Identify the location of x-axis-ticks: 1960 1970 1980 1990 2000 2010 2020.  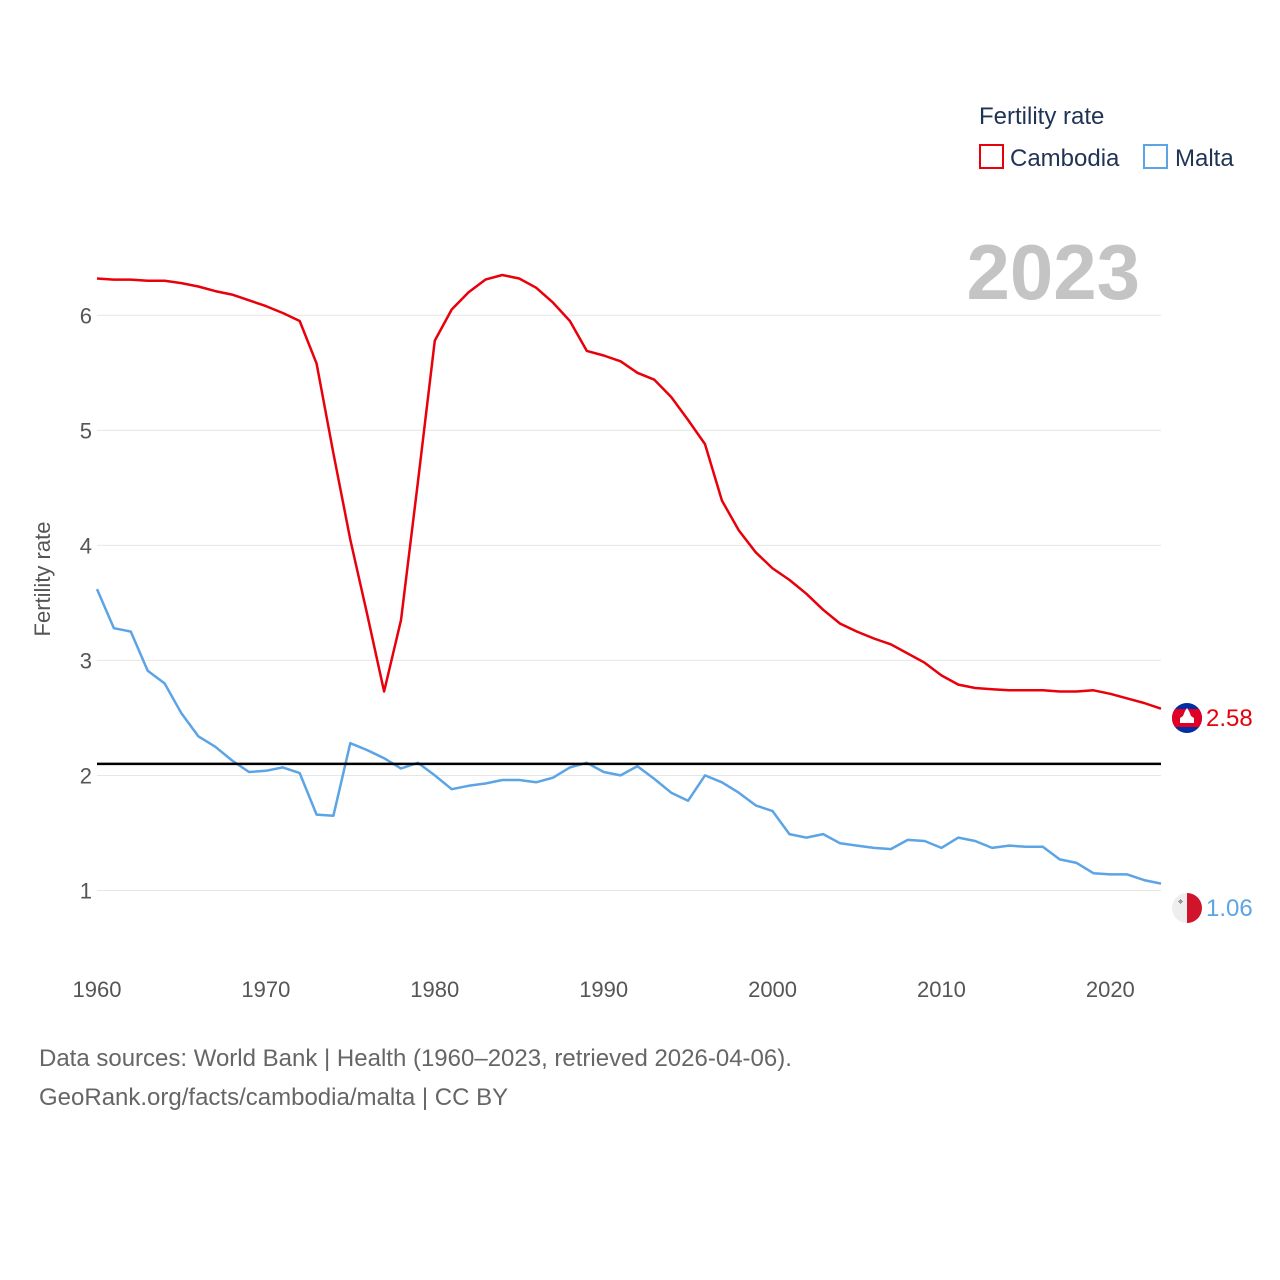
(604, 989).